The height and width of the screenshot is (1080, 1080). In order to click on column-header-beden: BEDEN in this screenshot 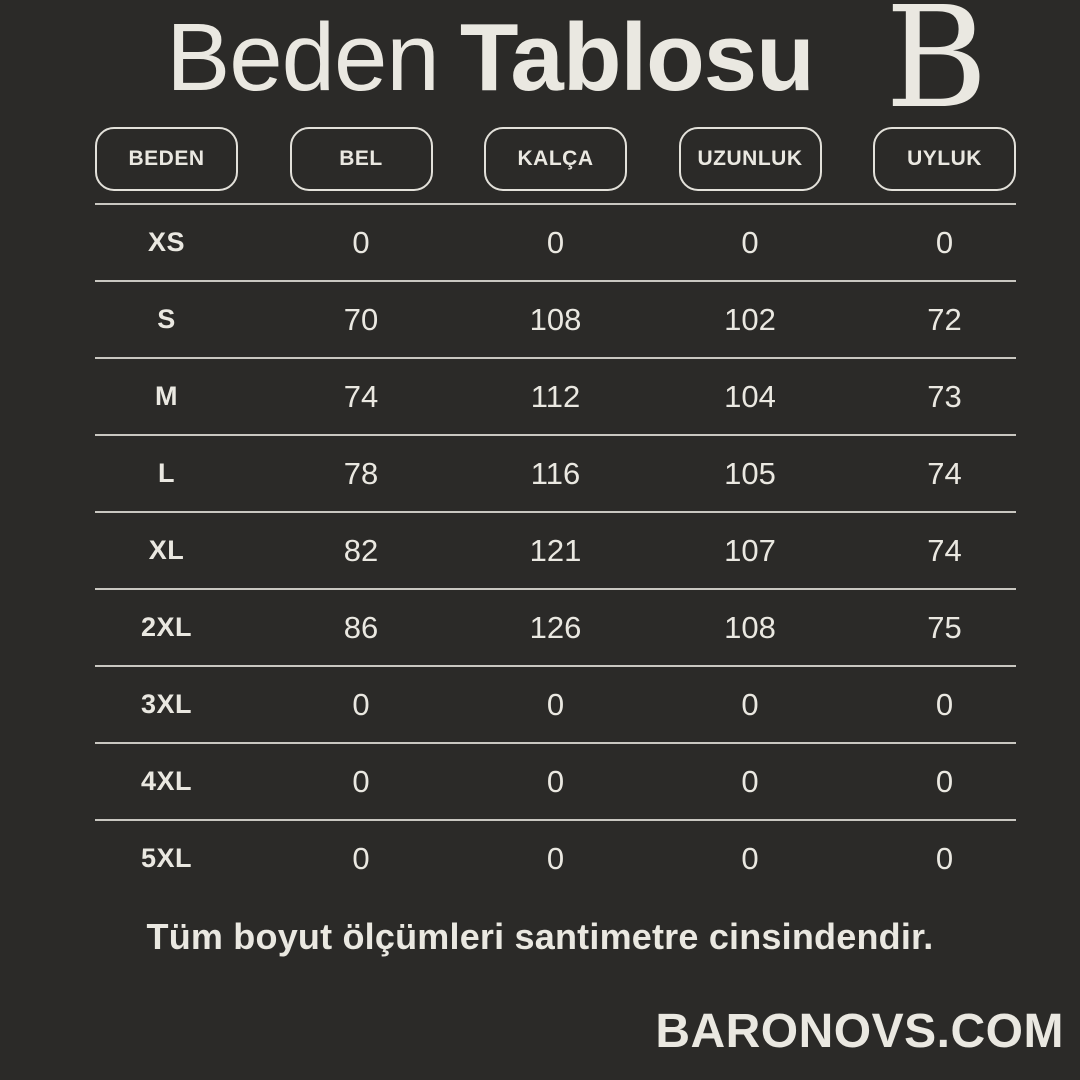, I will do `click(166, 159)`.